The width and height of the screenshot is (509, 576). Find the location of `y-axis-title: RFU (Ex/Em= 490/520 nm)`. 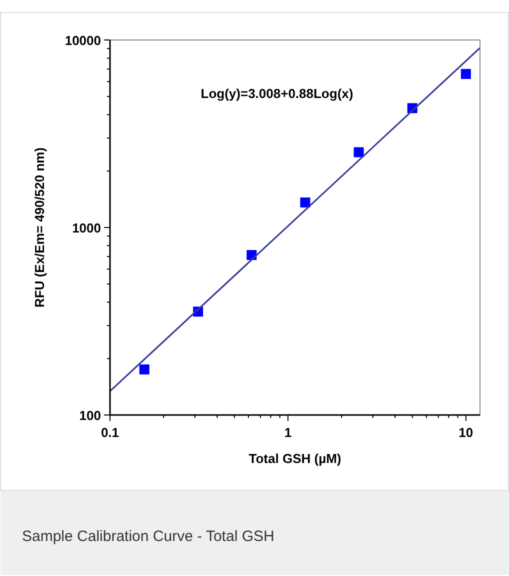

y-axis-title: RFU (Ex/Em= 490/520 nm) is located at coordinates (39, 227).